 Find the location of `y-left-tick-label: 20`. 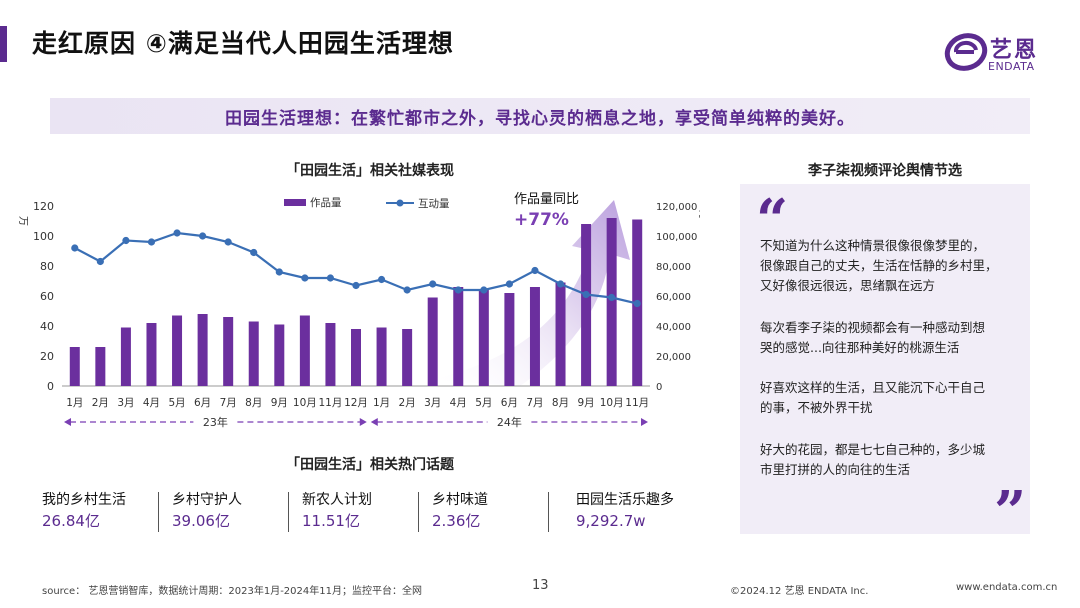

y-left-tick-label: 20 is located at coordinates (47, 356).